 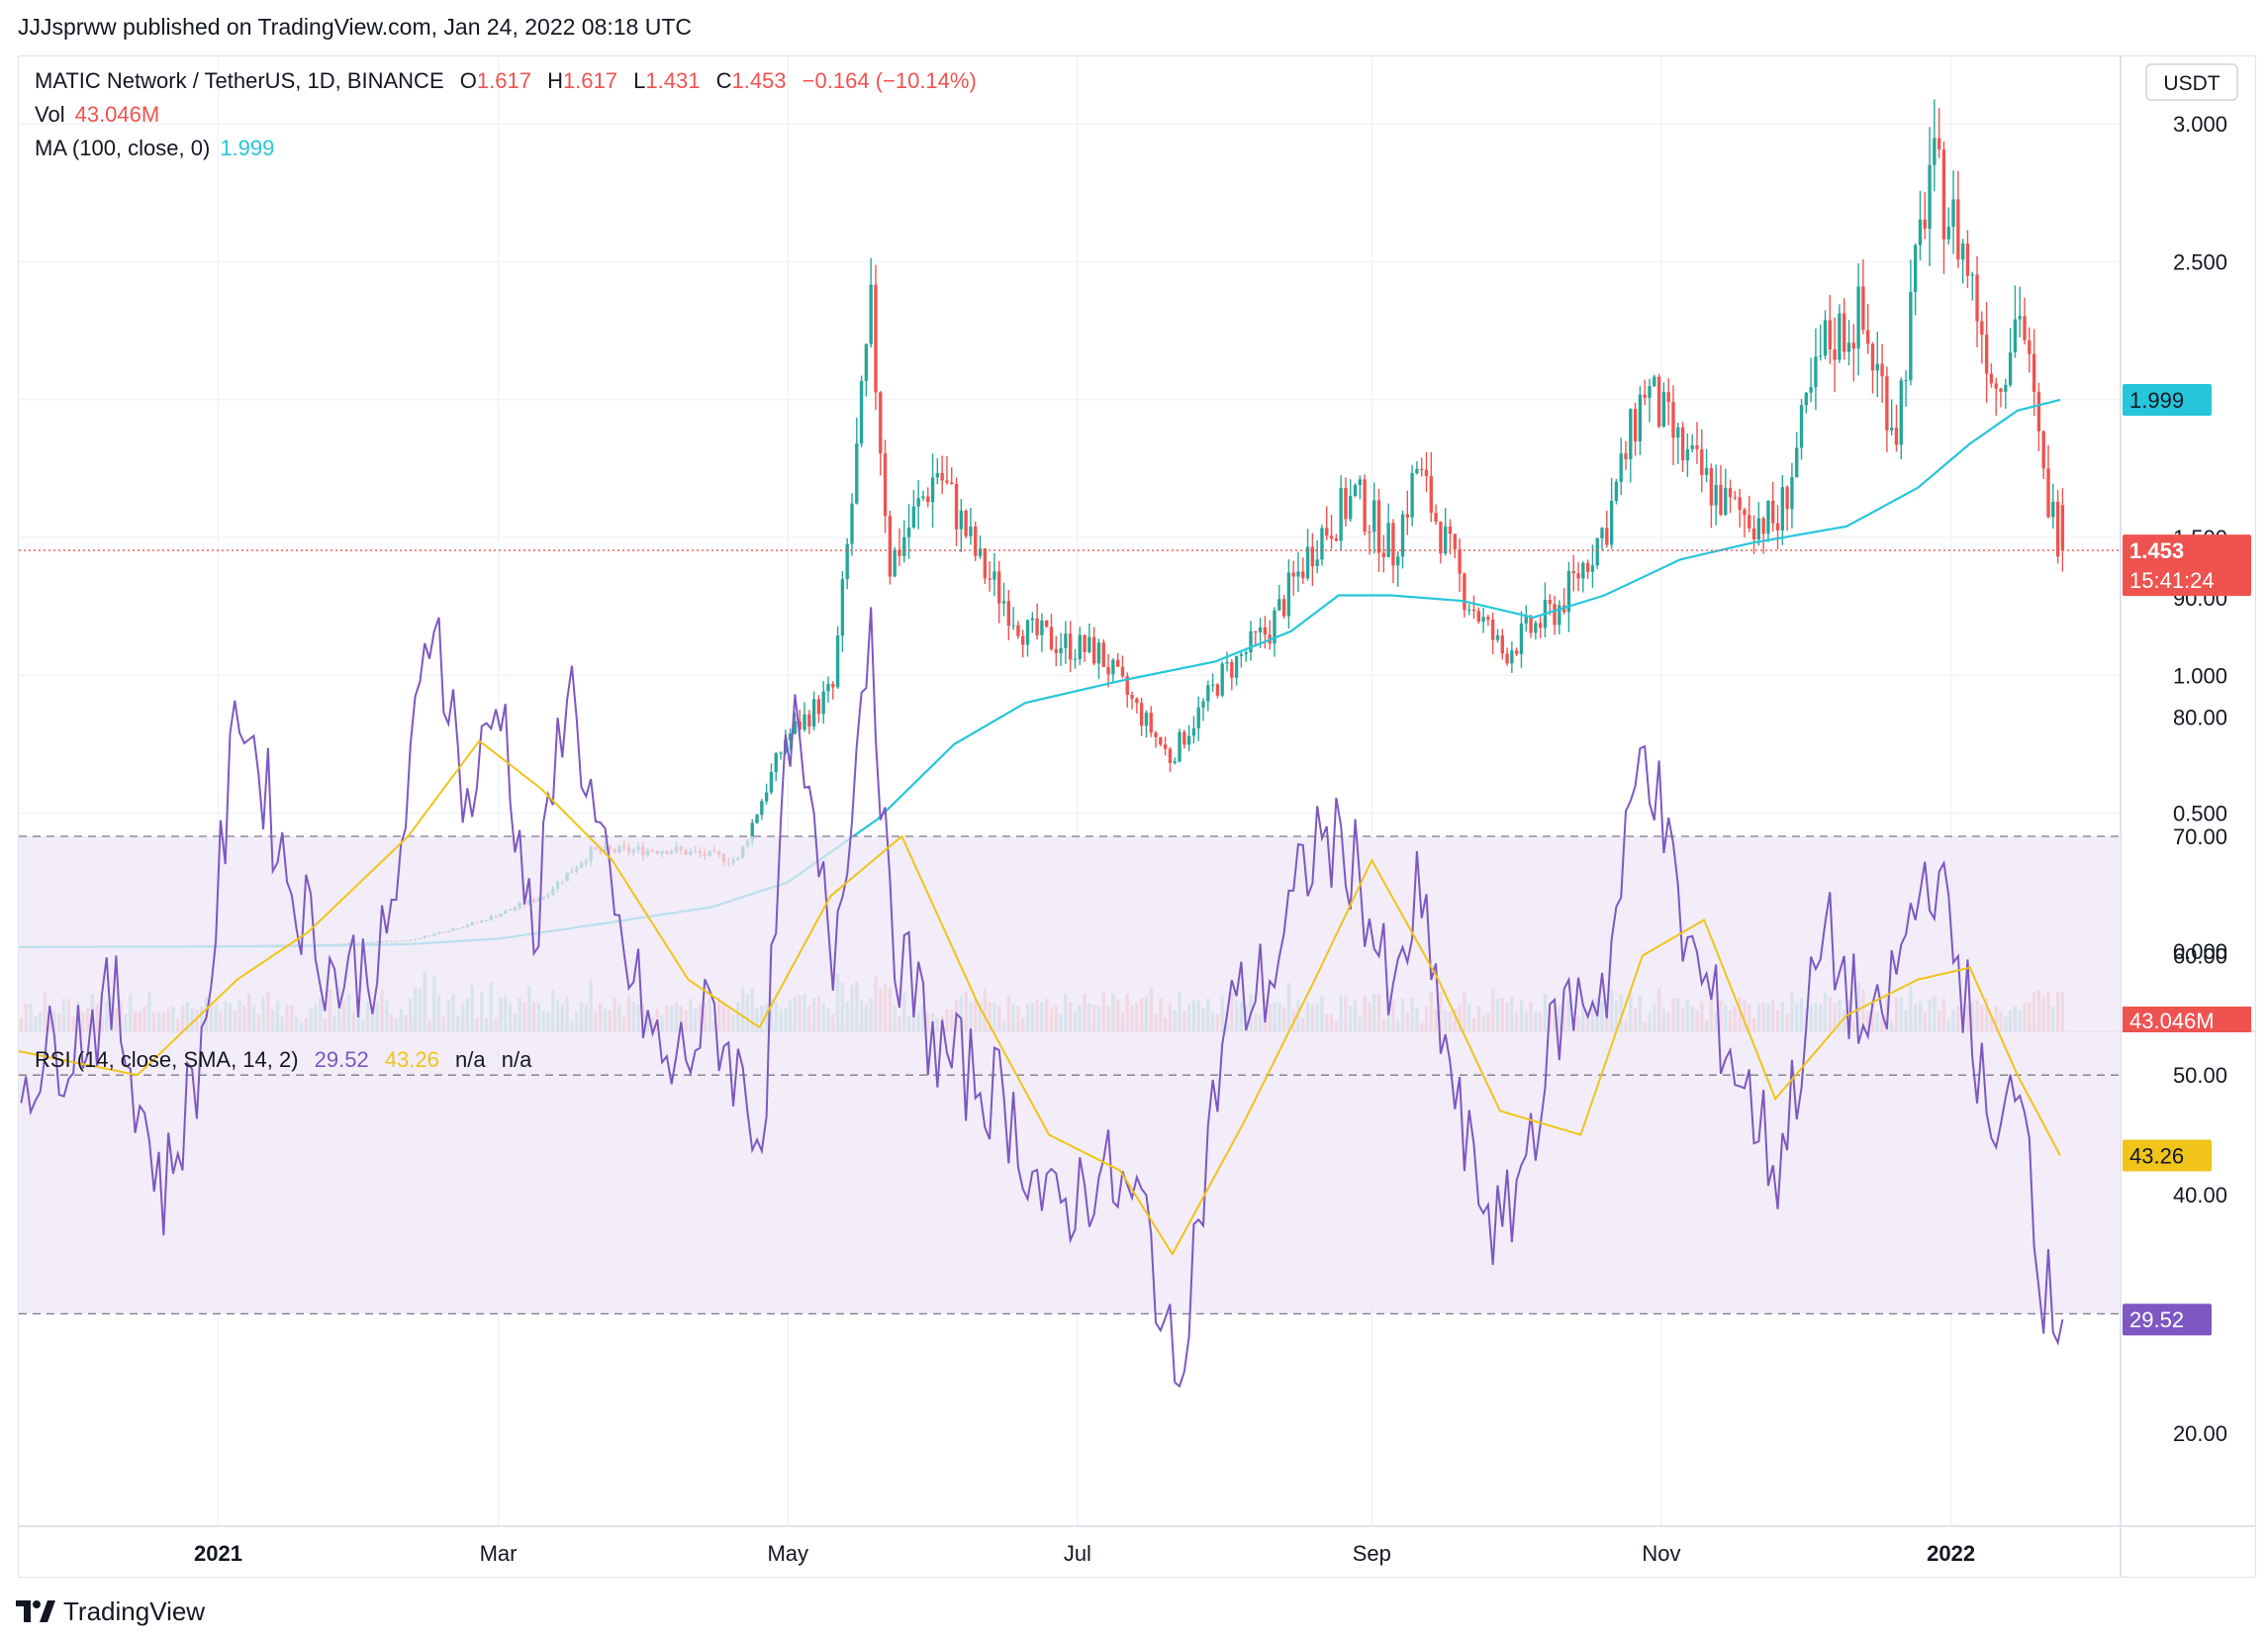 What do you see at coordinates (2200, 814) in the screenshot?
I see `price-tick-label: 0.500` at bounding box center [2200, 814].